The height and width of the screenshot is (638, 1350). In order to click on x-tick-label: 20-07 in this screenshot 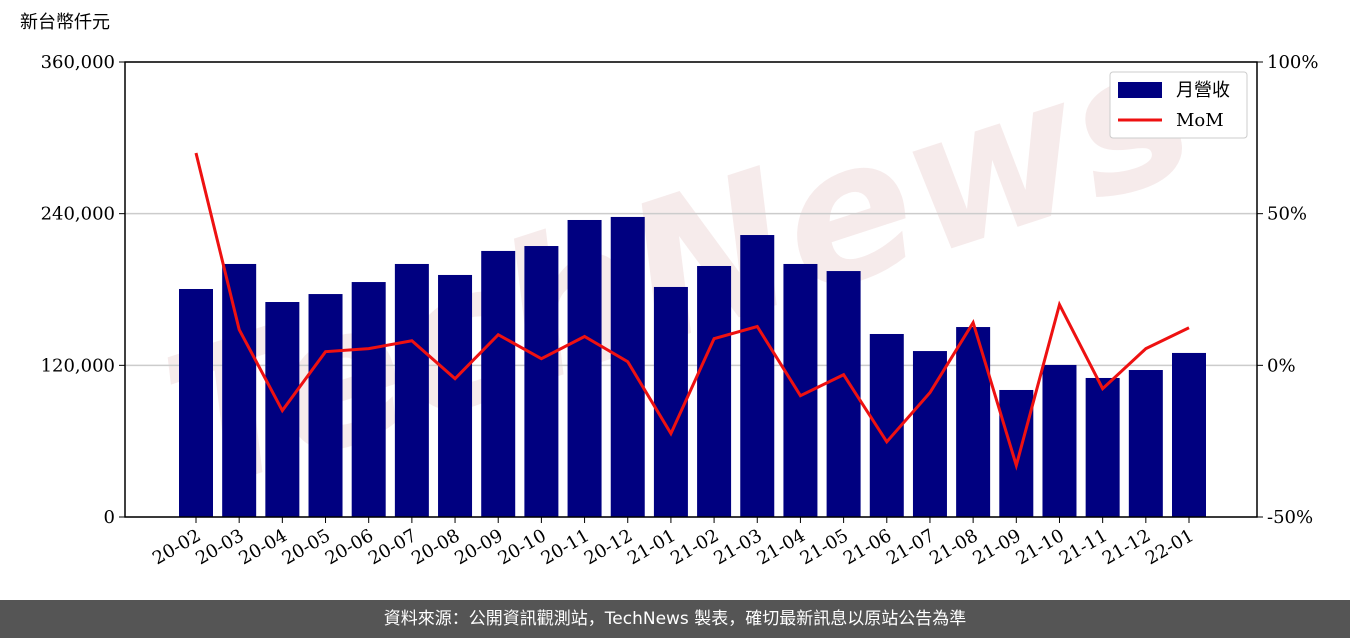, I will do `click(392, 547)`.